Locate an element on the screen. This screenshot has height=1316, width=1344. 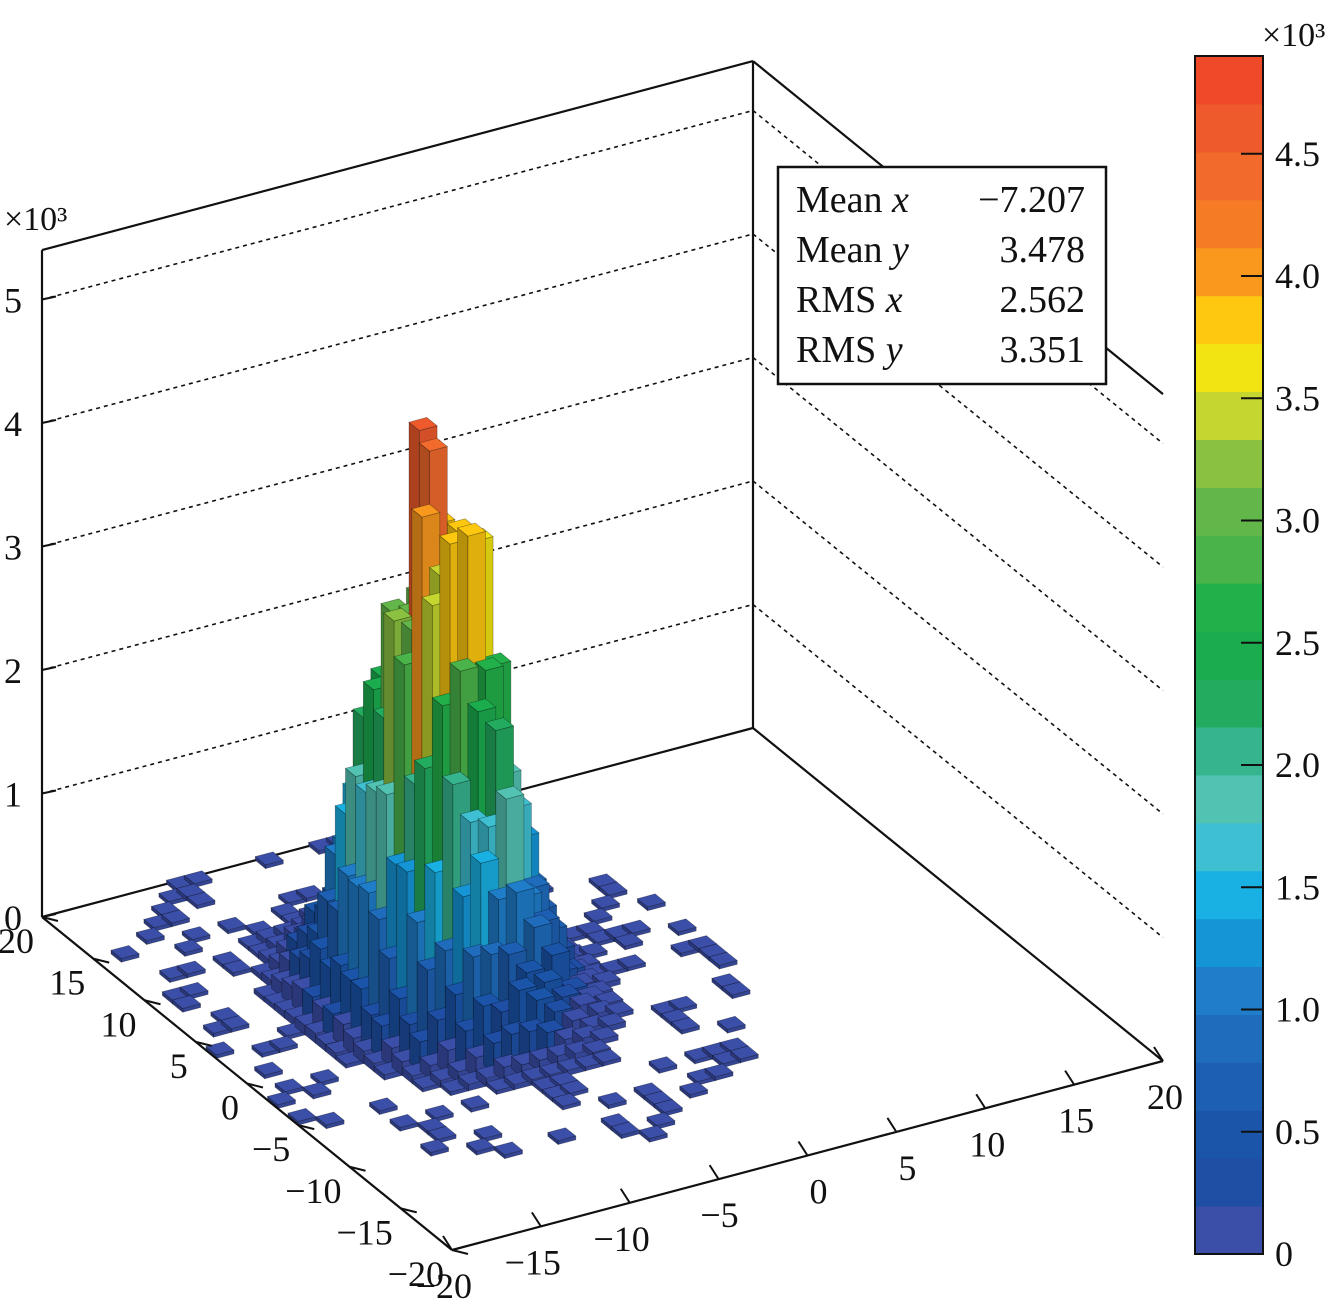
colorbar-tick-label: 3.5 is located at coordinates (1297, 398).